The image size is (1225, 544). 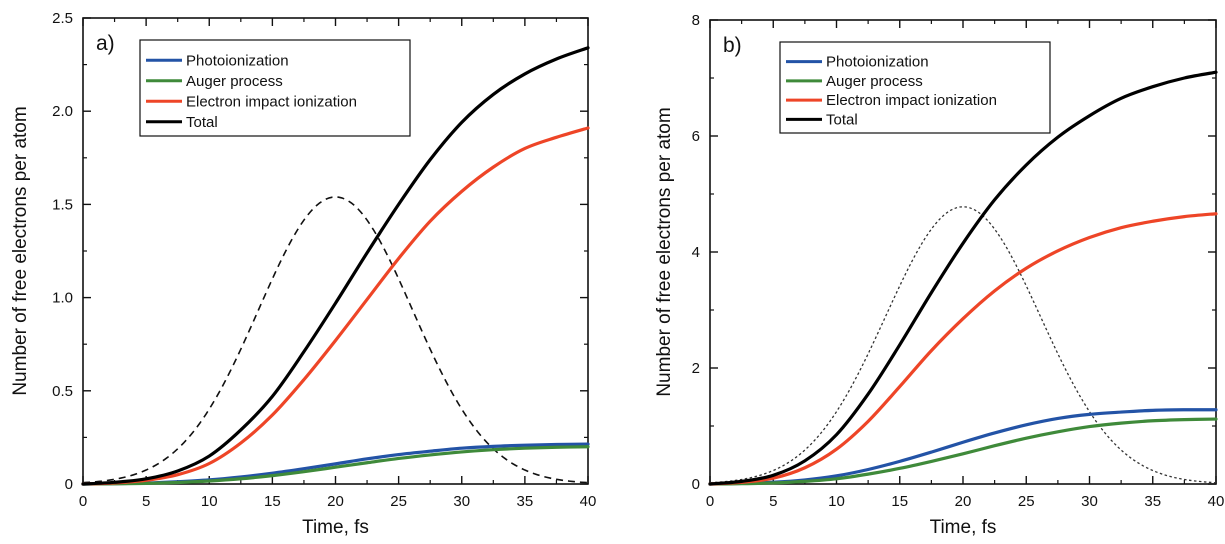 What do you see at coordinates (62, 298) in the screenshot?
I see `y-tick-label: 1.0` at bounding box center [62, 298].